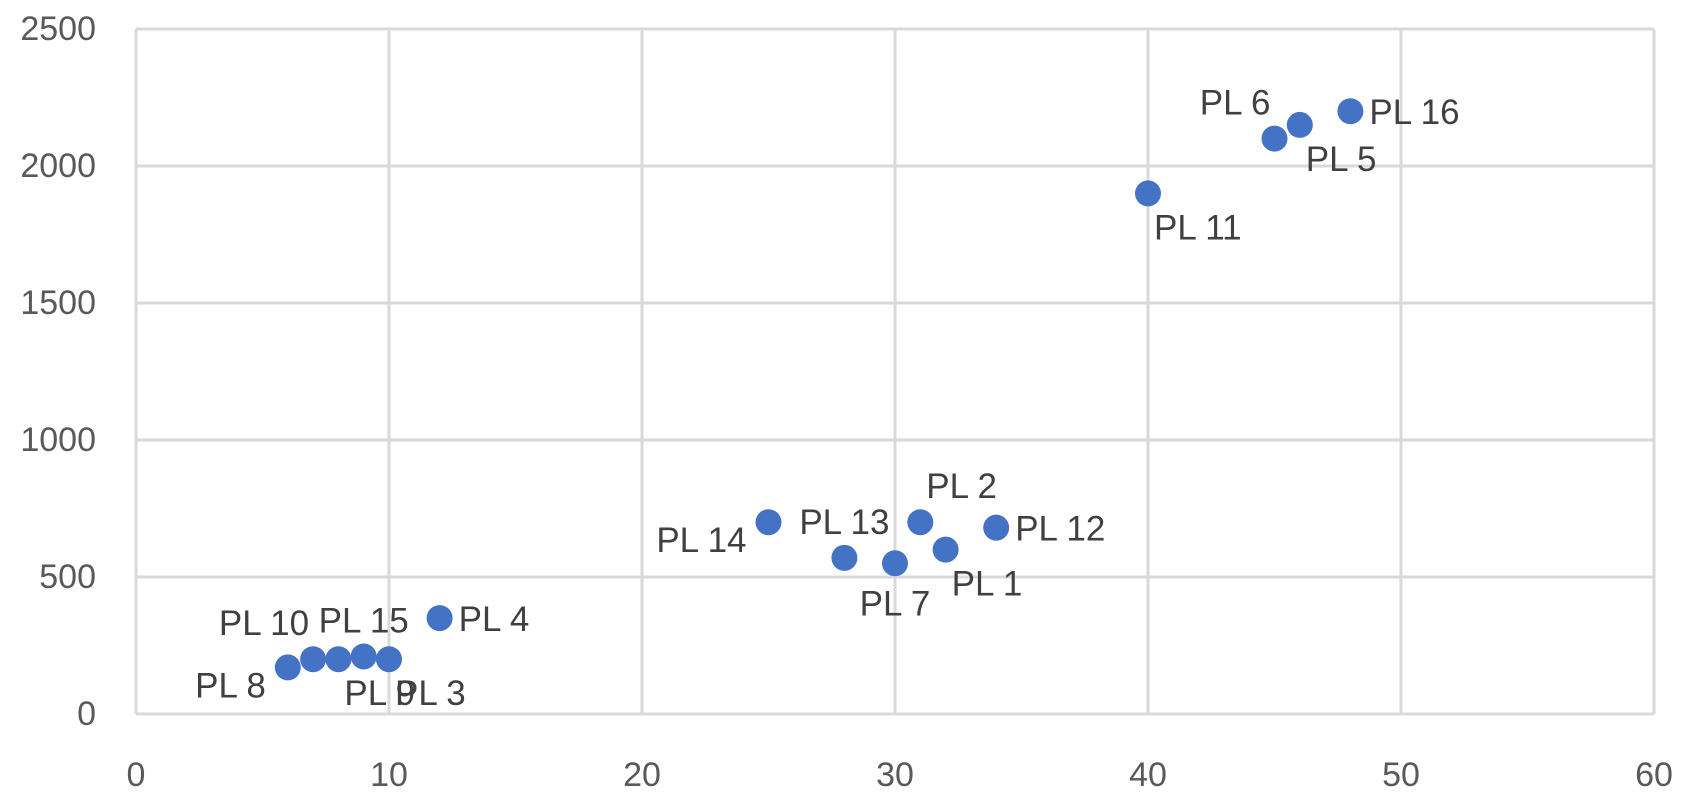 Image resolution: width=1686 pixels, height=806 pixels. Describe the element at coordinates (494, 619) in the screenshot. I see `data-label-pl-4: PL 4` at that location.